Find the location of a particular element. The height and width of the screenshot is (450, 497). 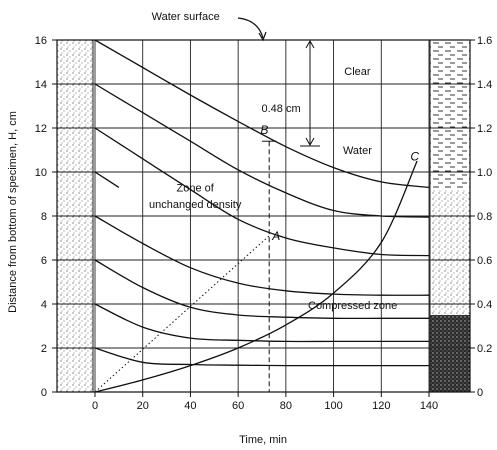

x-tick-label: 100 is located at coordinates (333, 406).